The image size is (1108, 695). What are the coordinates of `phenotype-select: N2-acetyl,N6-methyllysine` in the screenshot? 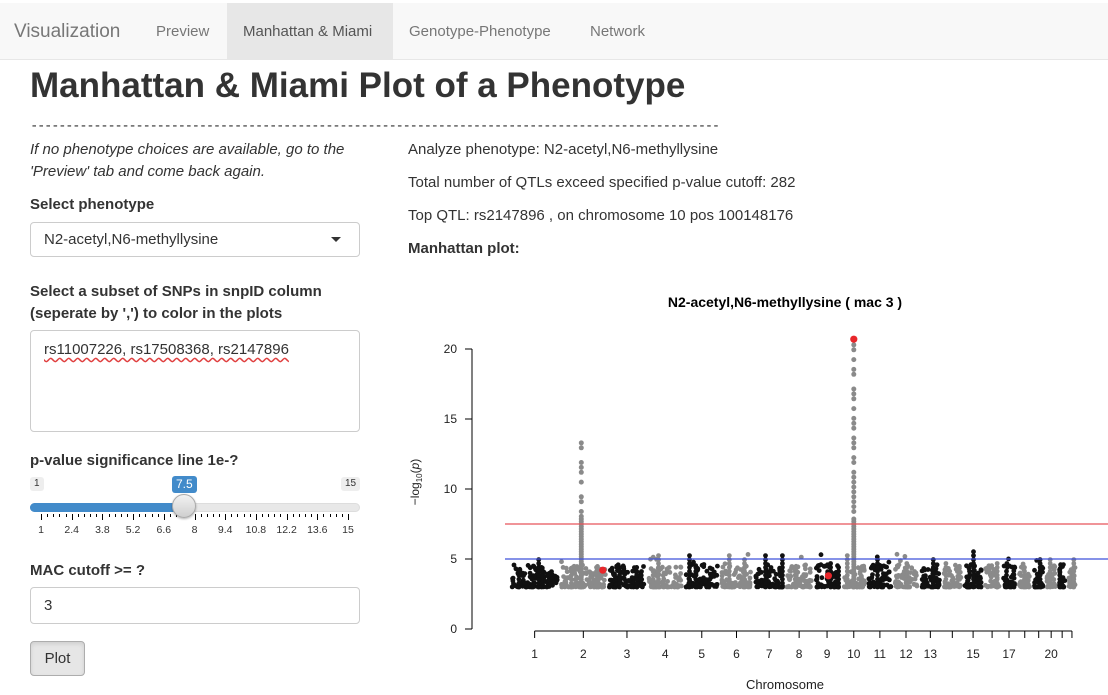 It's located at (195, 239).